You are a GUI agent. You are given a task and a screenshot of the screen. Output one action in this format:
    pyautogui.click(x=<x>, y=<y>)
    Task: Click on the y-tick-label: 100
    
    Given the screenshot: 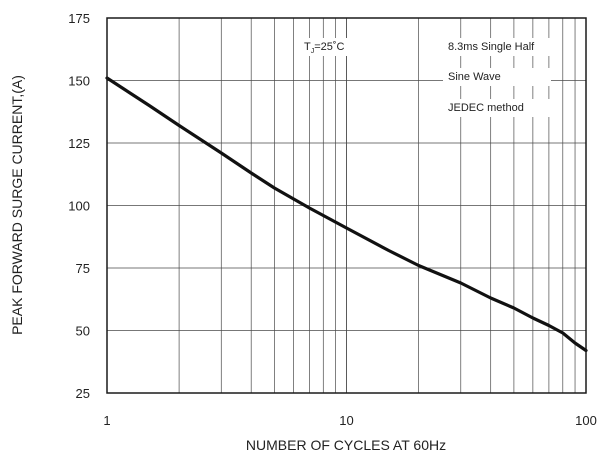 What is the action you would take?
    pyautogui.click(x=79, y=206)
    